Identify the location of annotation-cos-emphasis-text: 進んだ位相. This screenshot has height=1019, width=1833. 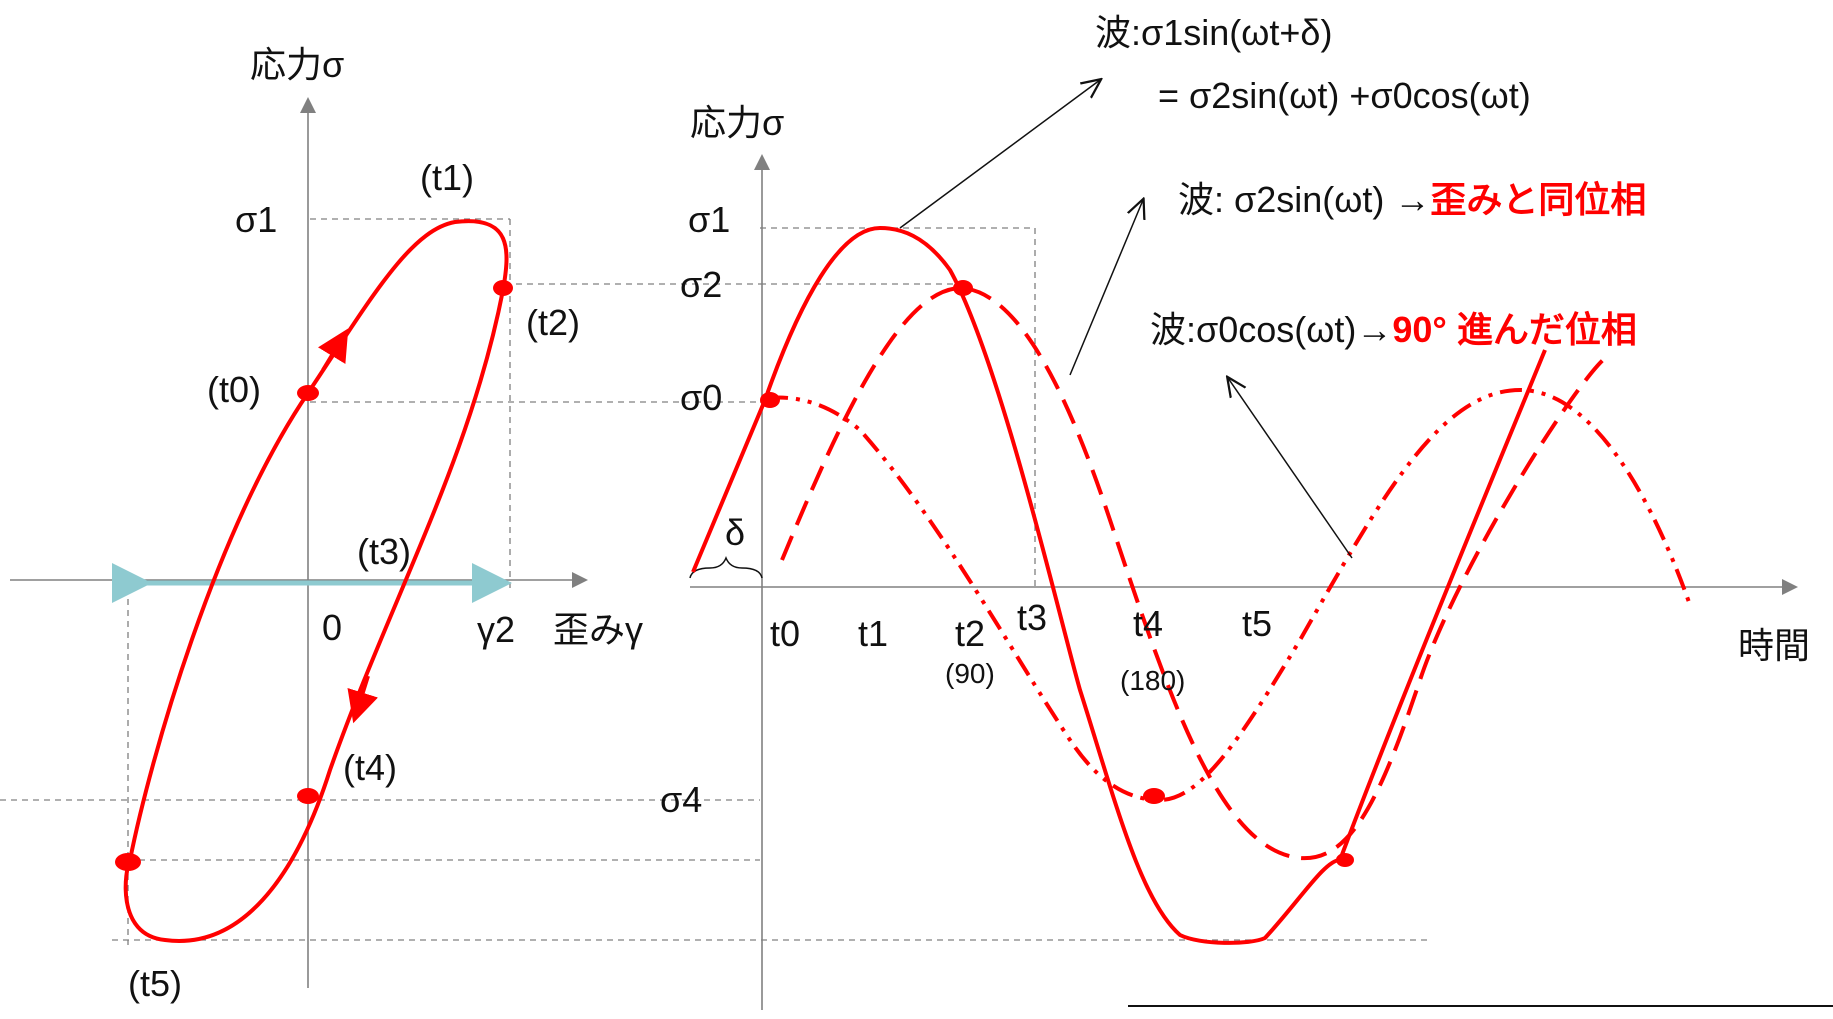
(1547, 329).